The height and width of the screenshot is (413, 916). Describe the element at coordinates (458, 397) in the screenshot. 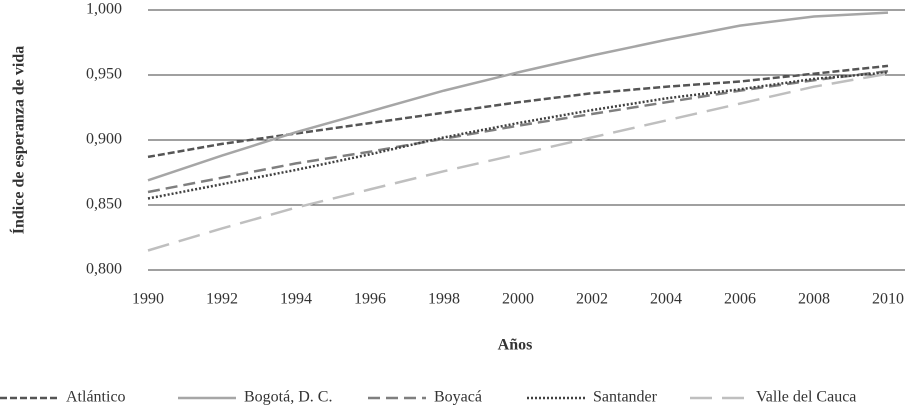

I see `legend-label: Boyacá` at that location.